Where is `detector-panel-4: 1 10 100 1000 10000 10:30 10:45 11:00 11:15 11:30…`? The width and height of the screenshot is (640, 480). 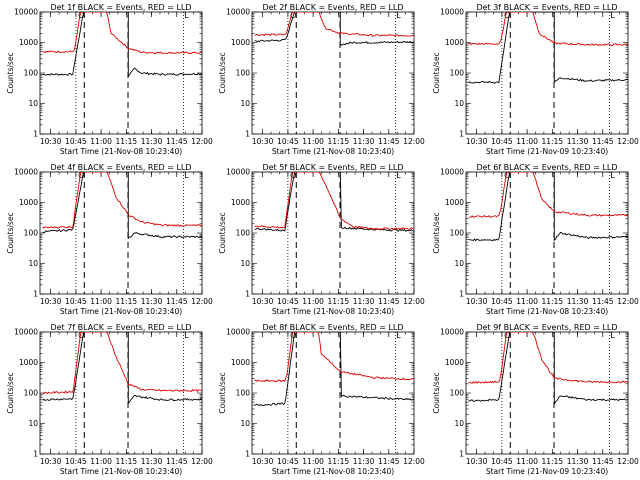
detector-panel-4: 1 10 100 1000 10000 10:30 10:45 11:00 11:15 11:30… is located at coordinates (109, 239).